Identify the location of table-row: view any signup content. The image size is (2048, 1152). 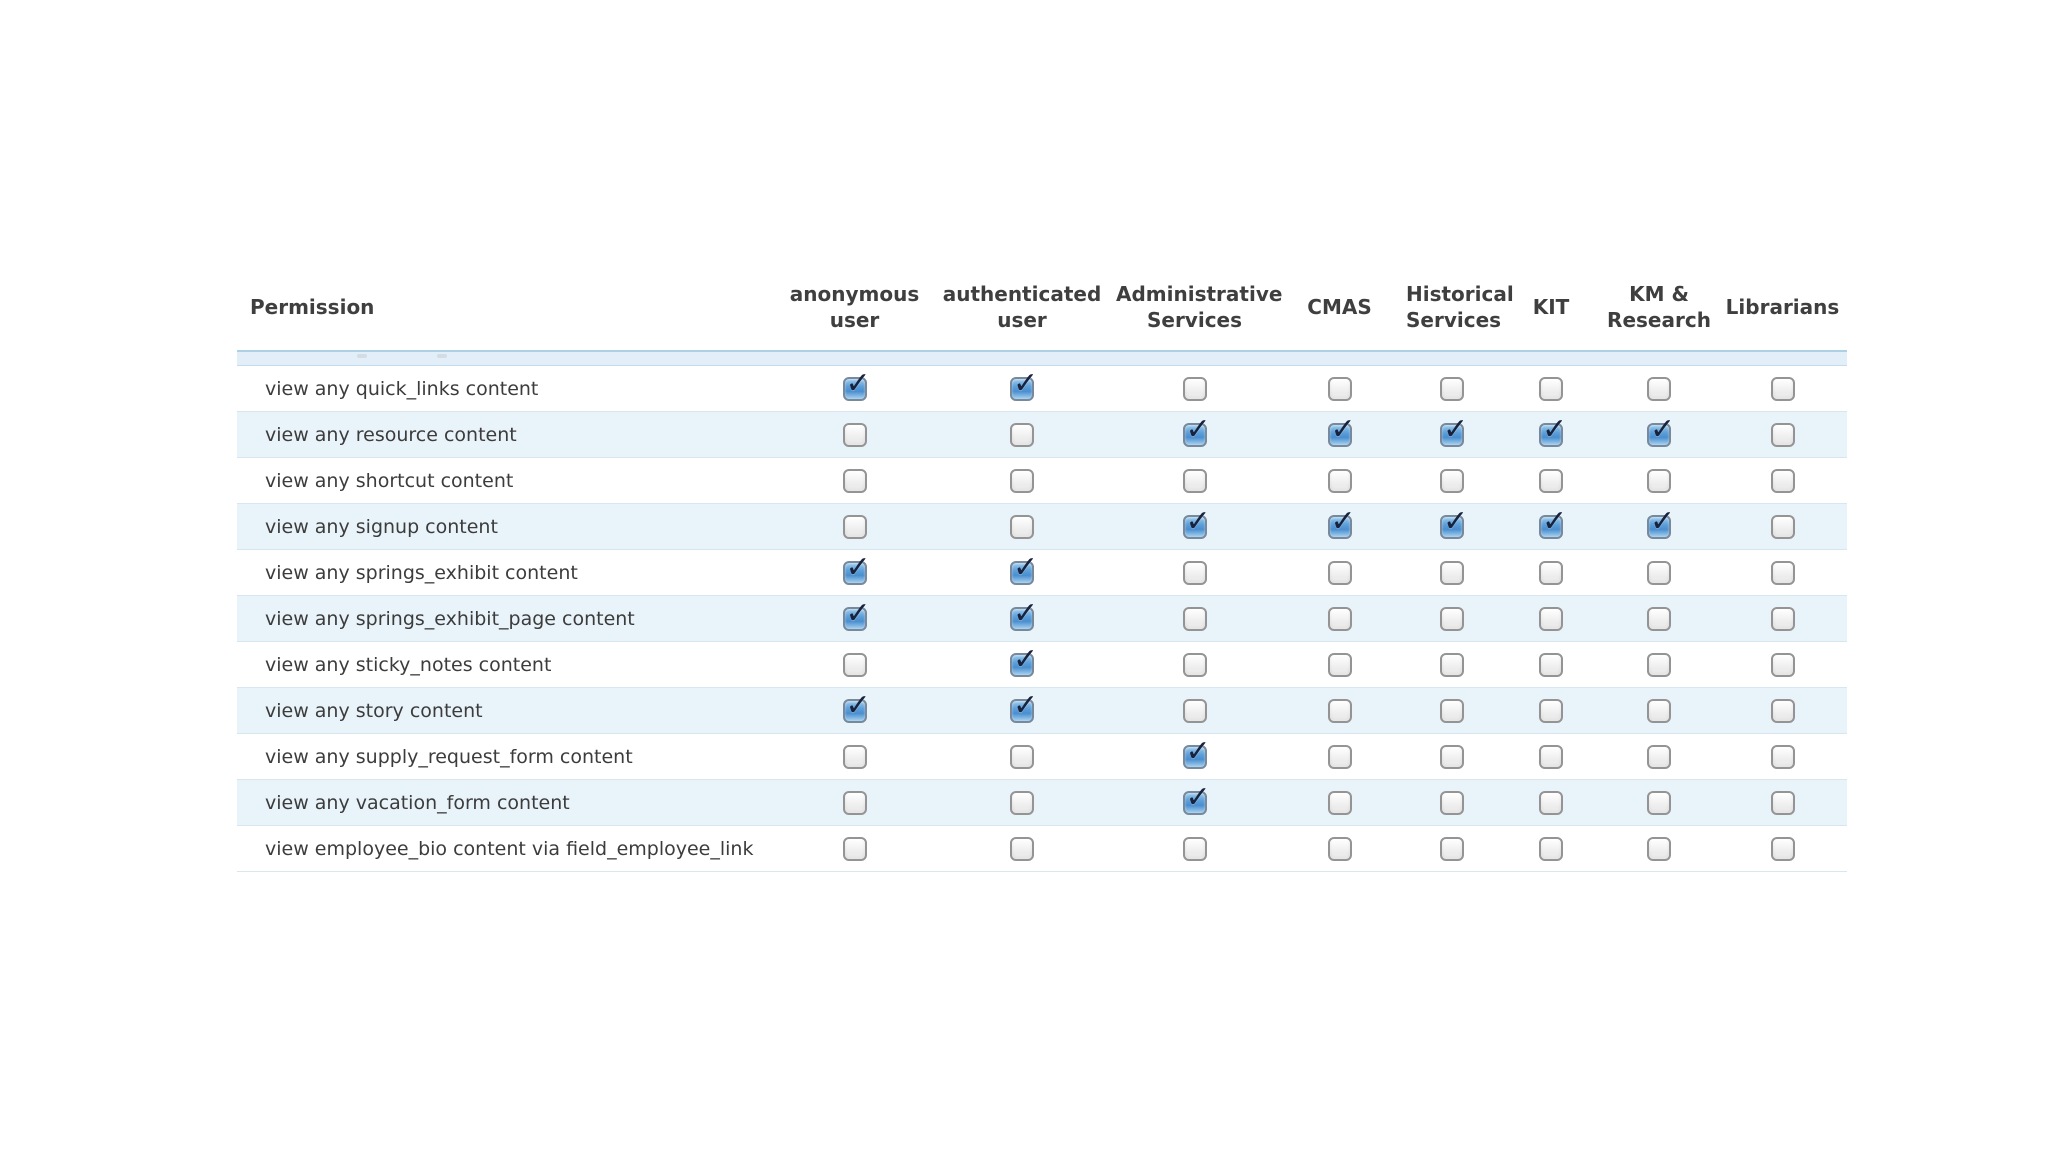
(1042, 526).